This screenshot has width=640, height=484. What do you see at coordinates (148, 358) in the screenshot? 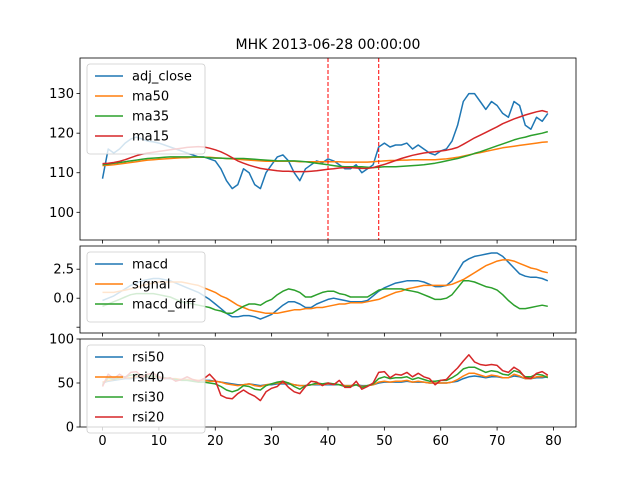
I see `legend-label-rsi50: rsi50` at bounding box center [148, 358].